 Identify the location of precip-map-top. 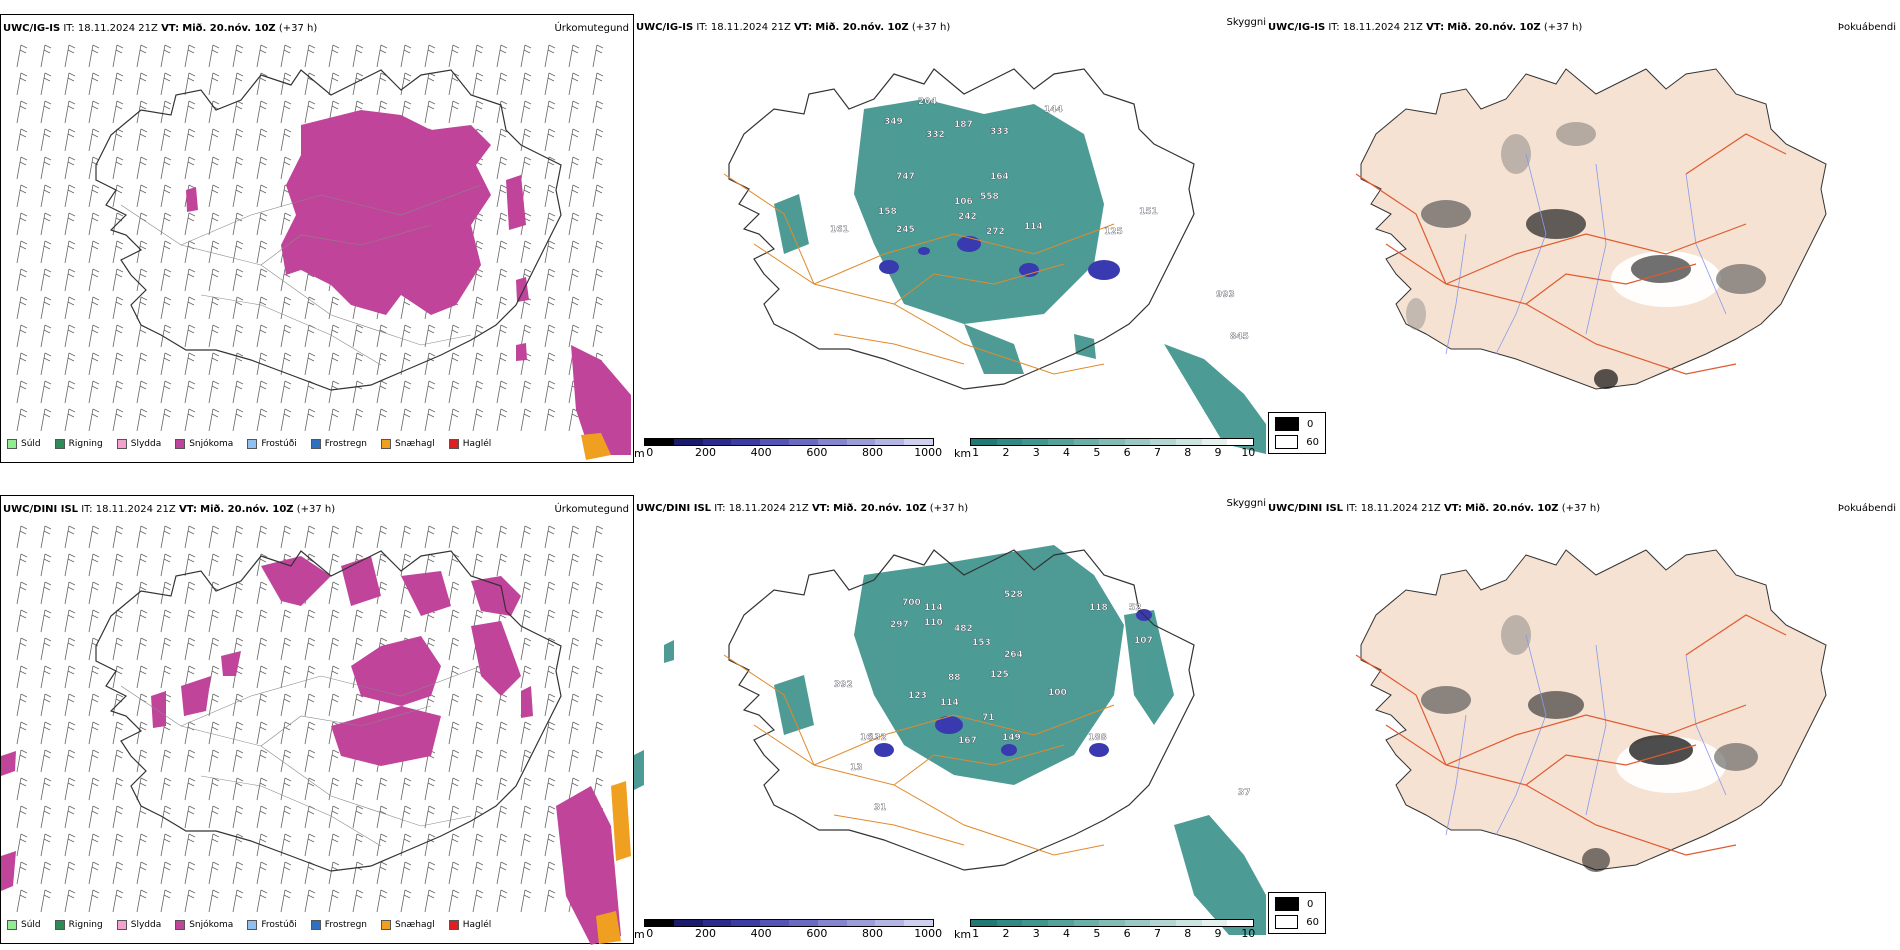
(323, 252).